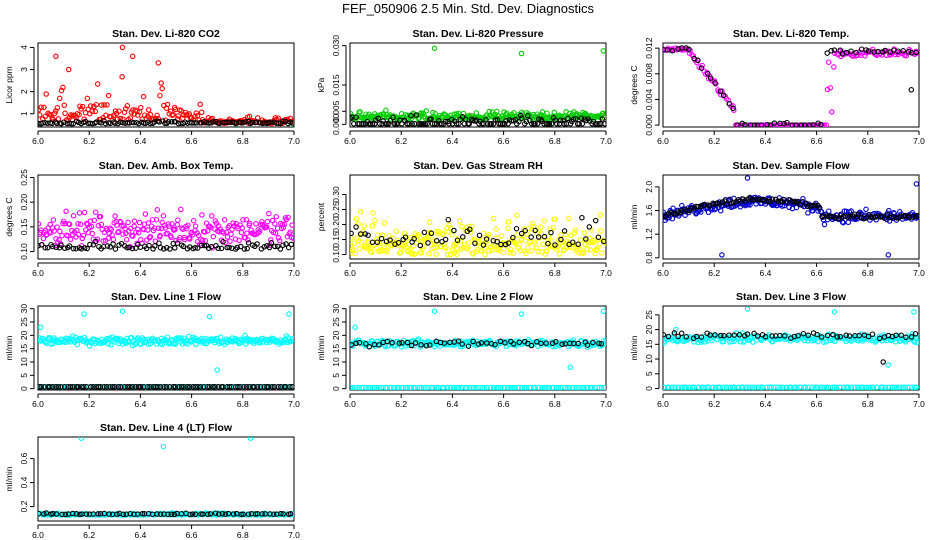  I want to click on y-tick-label: 0.015, so click(336, 85).